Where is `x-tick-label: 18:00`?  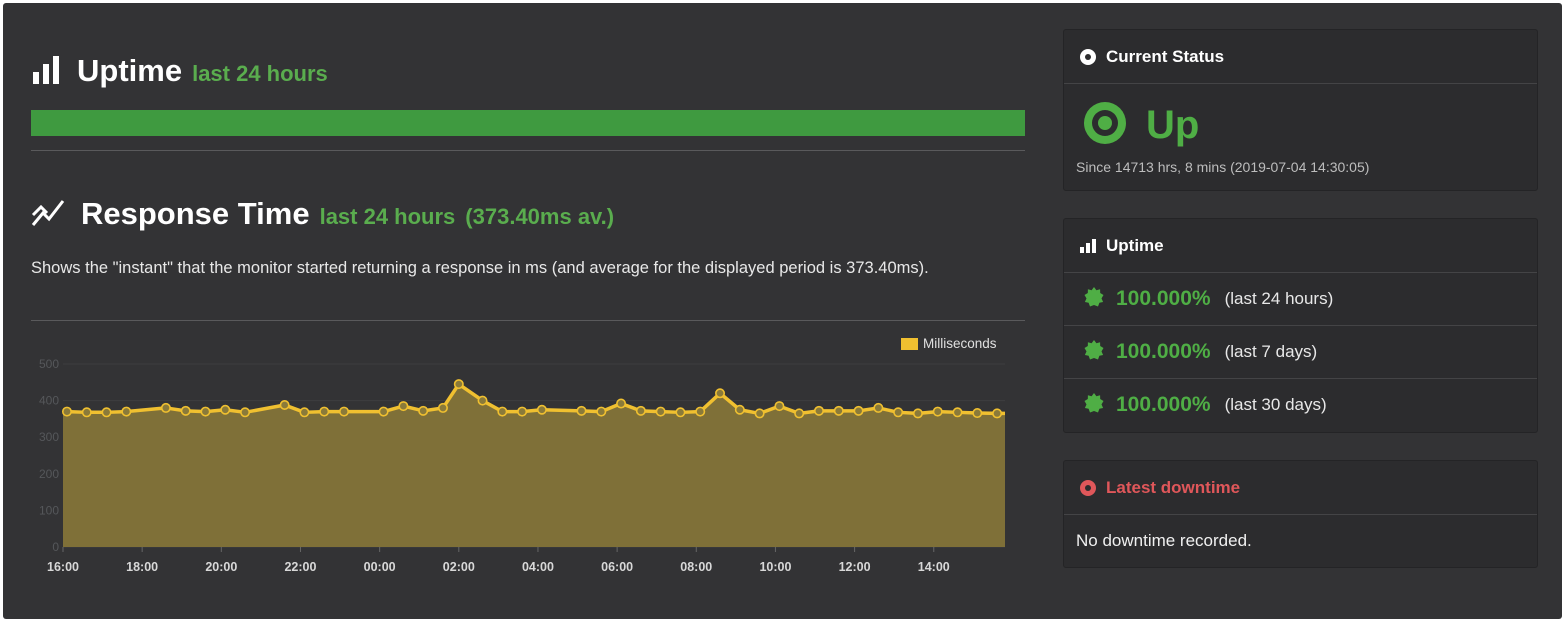
x-tick-label: 18:00 is located at coordinates (142, 567).